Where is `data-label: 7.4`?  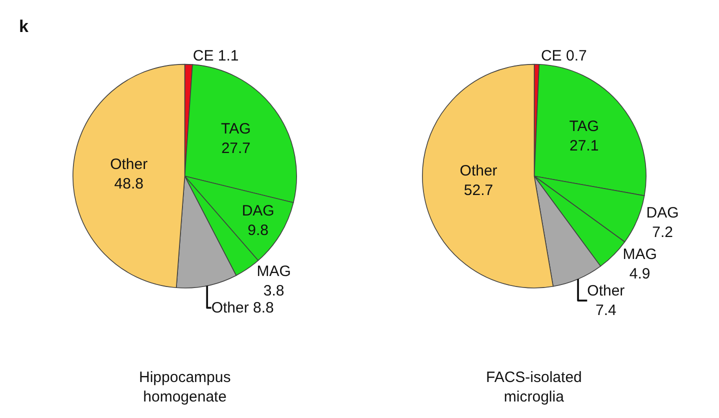
data-label: 7.4 is located at coordinates (605, 310).